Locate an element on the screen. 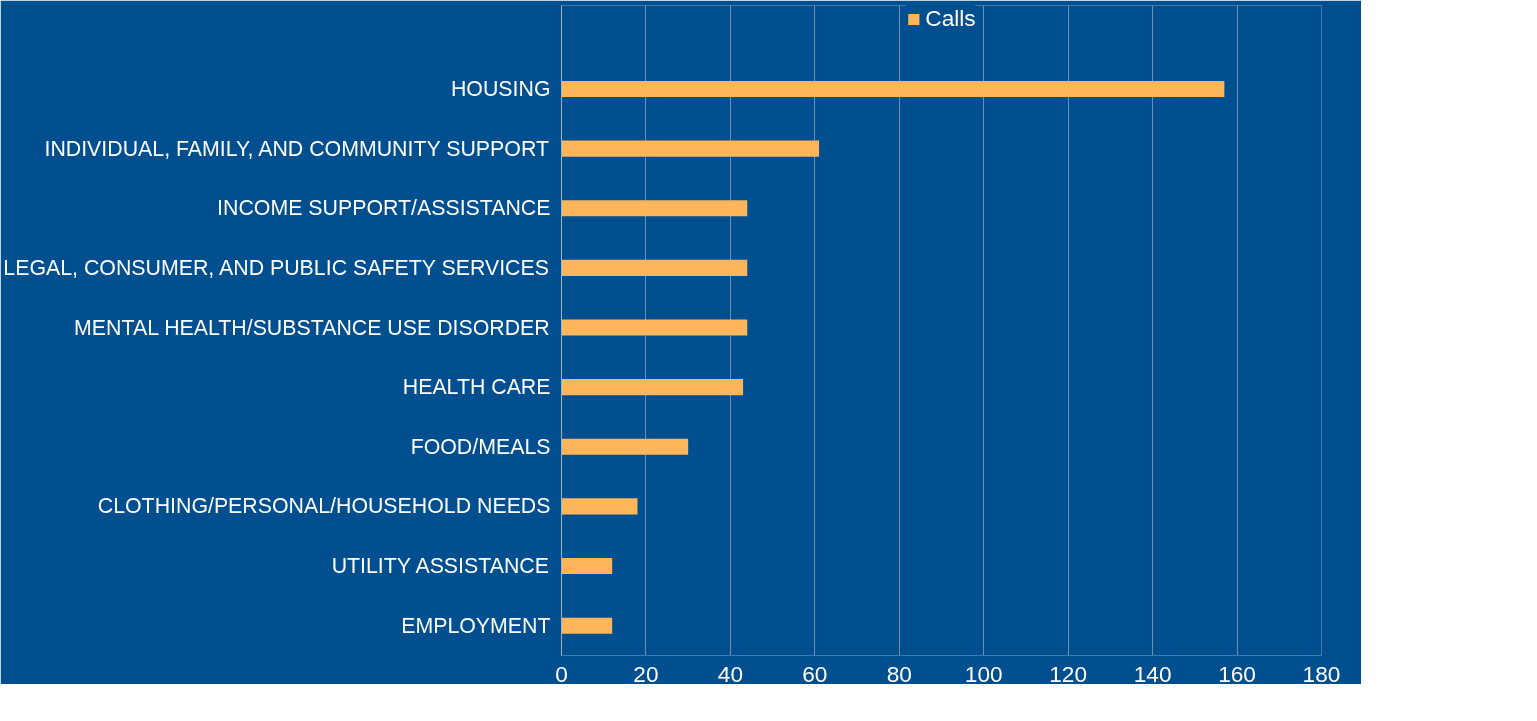  x-tick-label: 120 is located at coordinates (1068, 673).